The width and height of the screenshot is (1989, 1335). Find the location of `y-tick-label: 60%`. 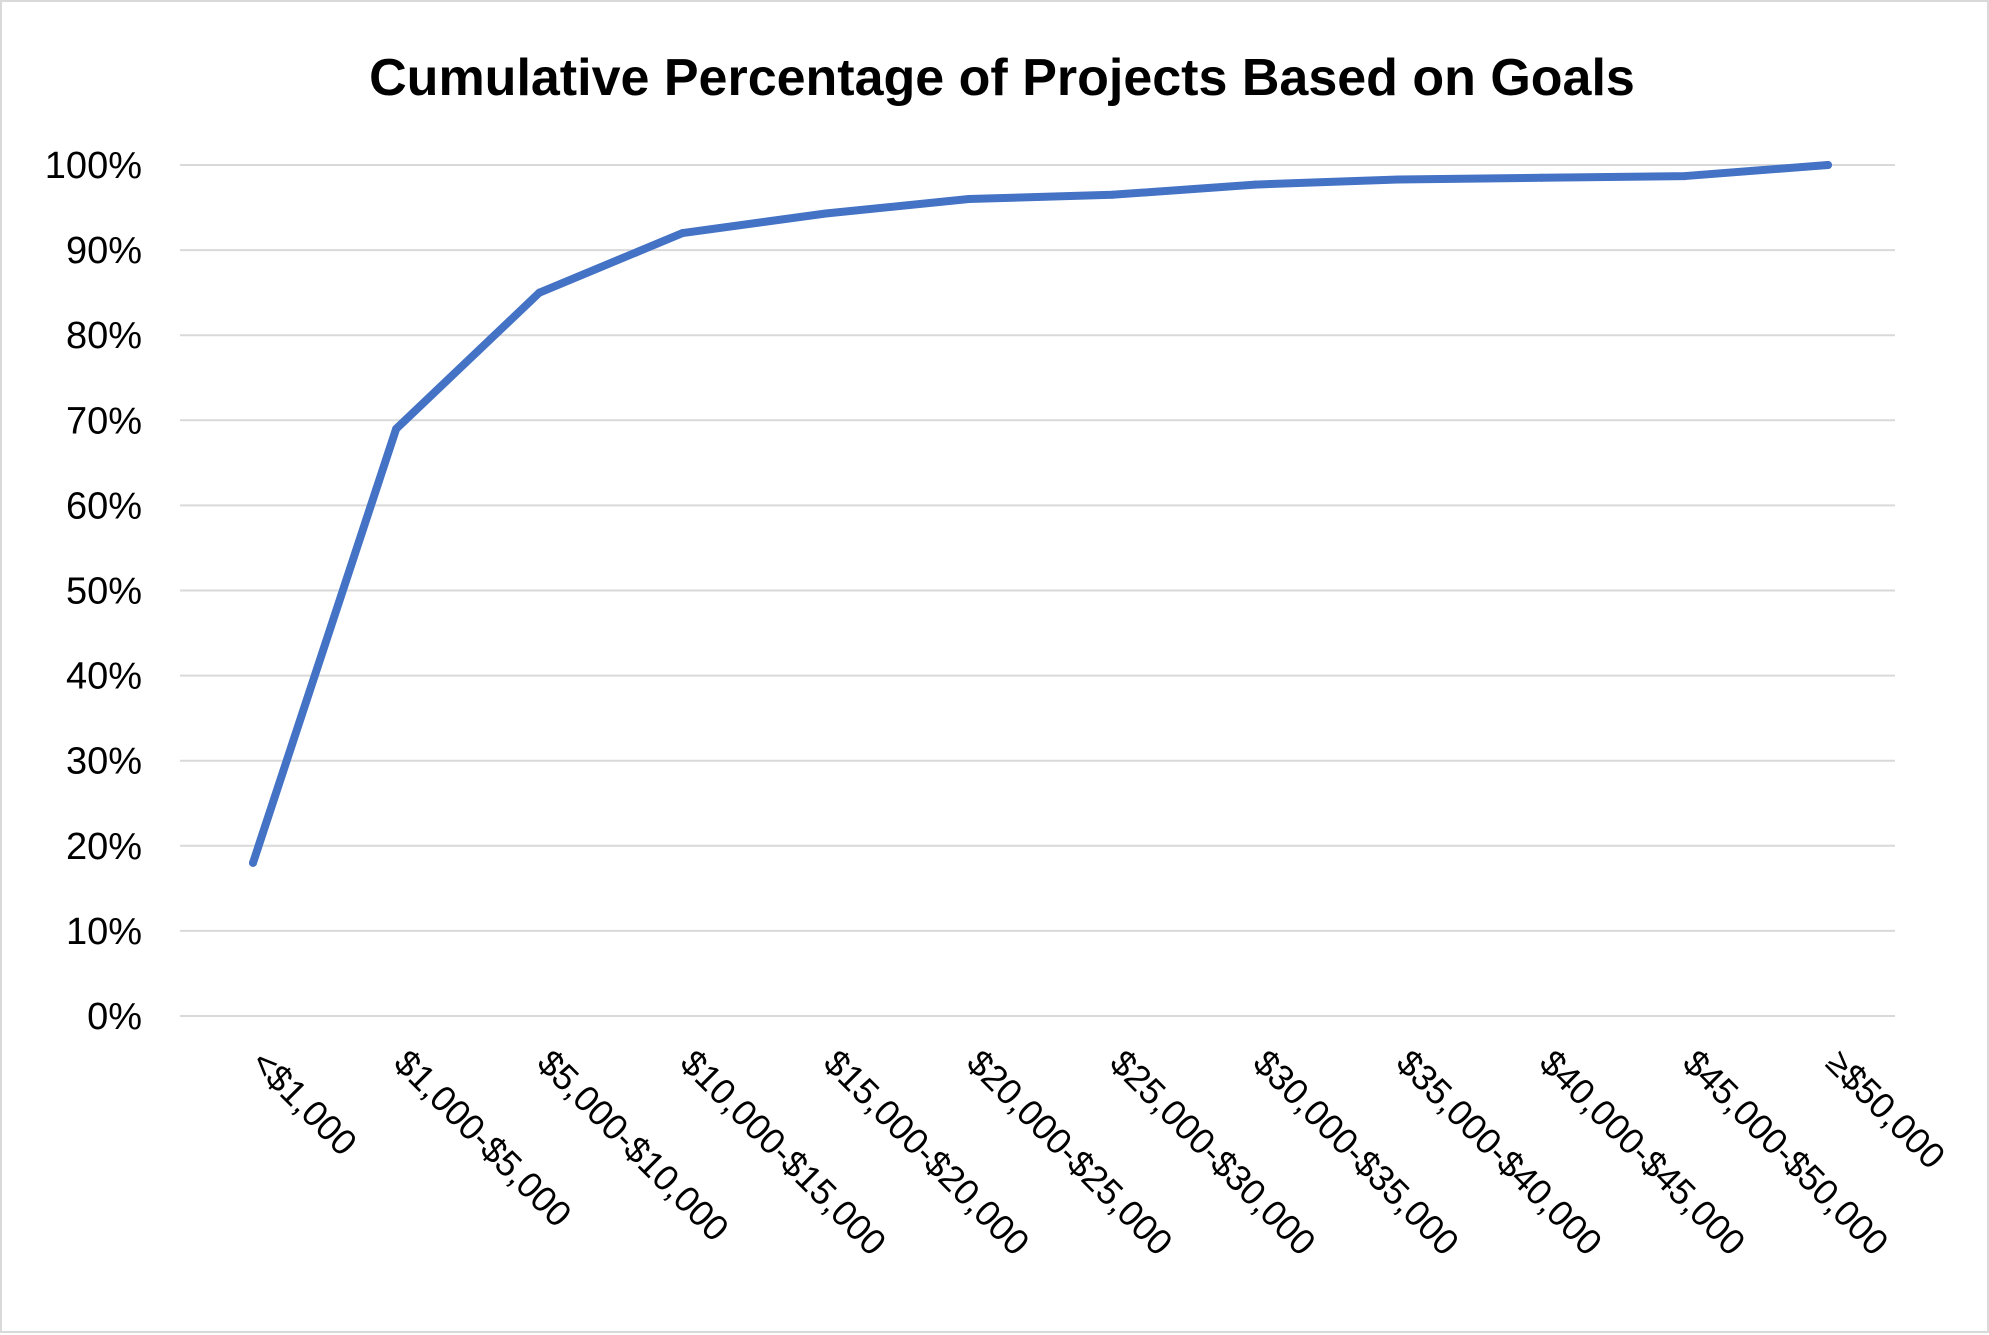

y-tick-label: 60% is located at coordinates (104, 506).